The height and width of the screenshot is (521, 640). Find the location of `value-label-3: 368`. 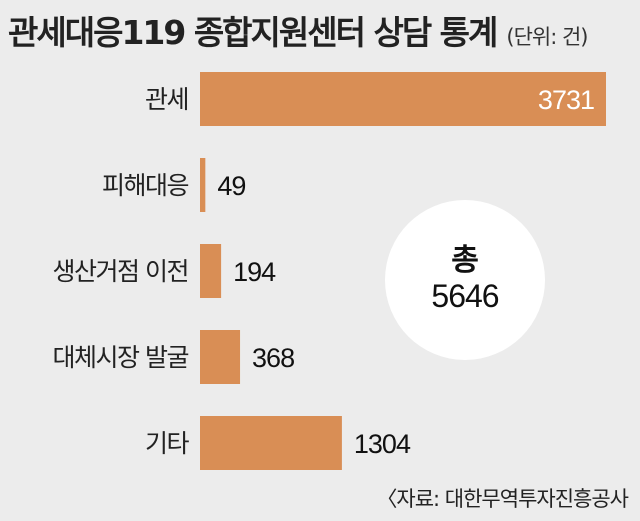

value-label-3: 368 is located at coordinates (273, 358).